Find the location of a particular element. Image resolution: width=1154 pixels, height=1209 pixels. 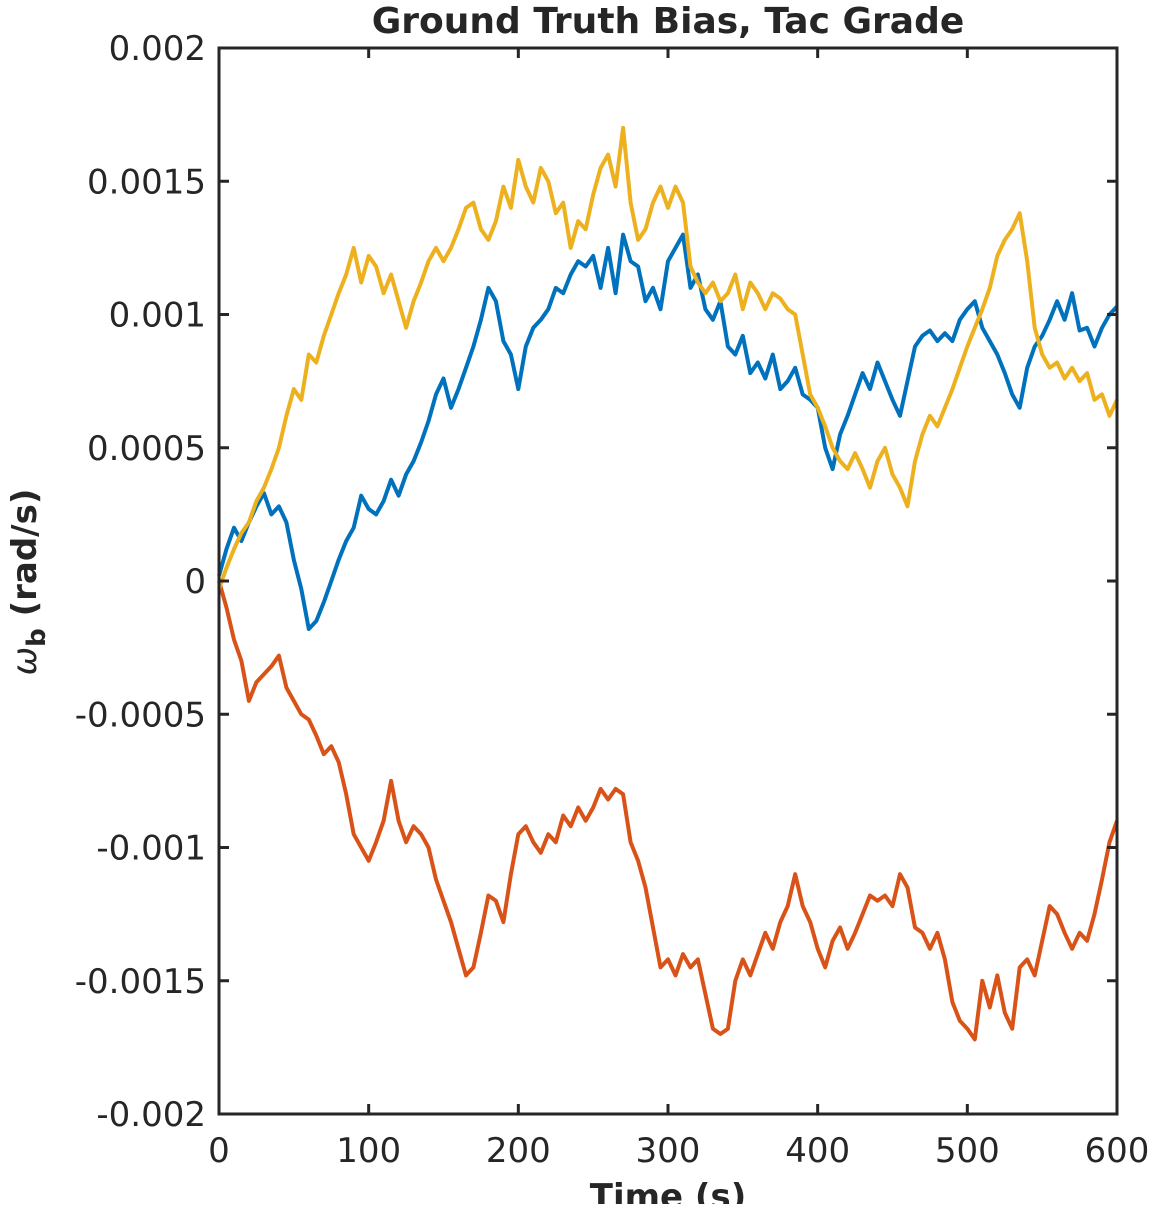

y-axis-label-unit: (rad/s) is located at coordinates (25, 553).